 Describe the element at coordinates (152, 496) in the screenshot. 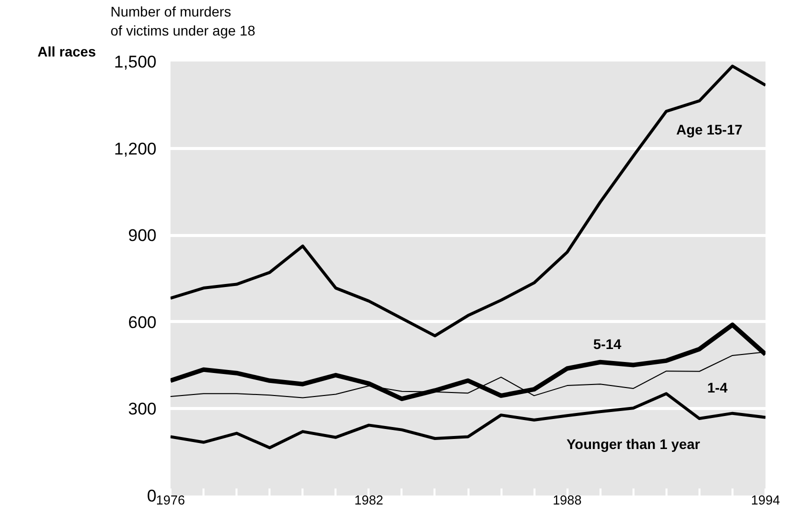

I see `y-tick-label: 0` at that location.